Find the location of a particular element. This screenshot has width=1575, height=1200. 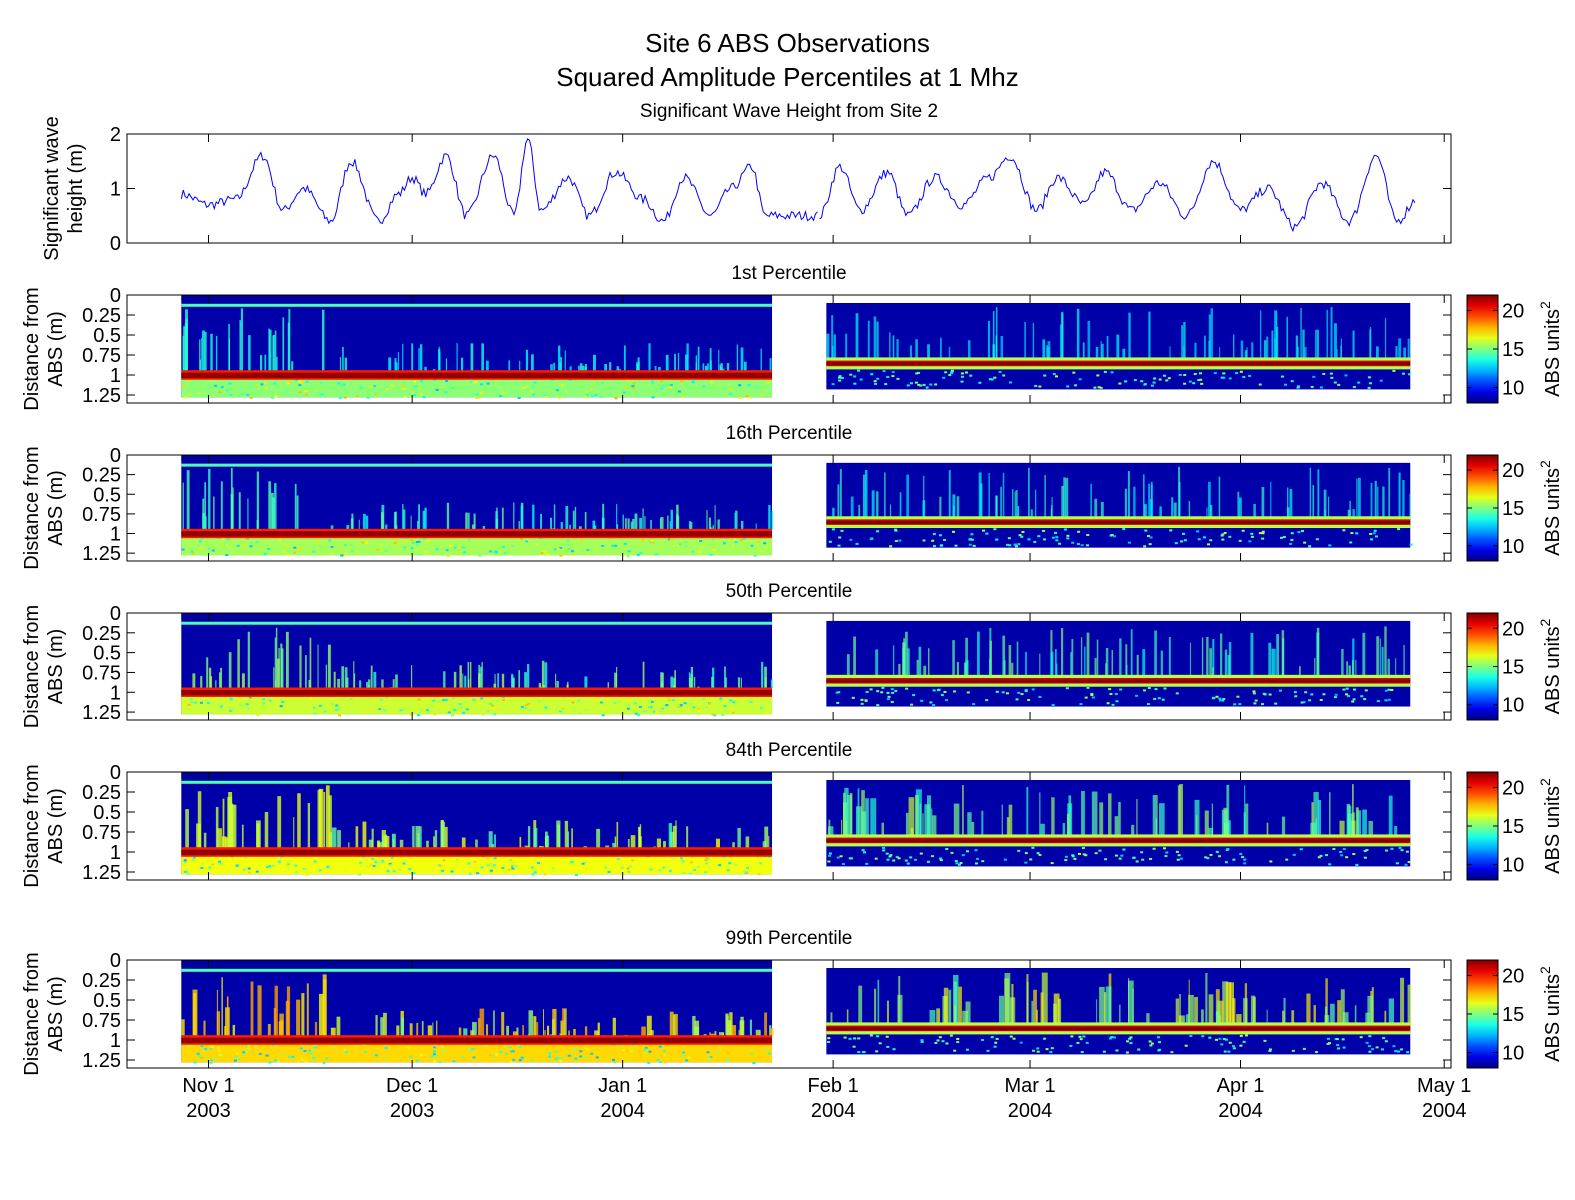

x-tick-label-0-line2: 2003 is located at coordinates (208, 1111).